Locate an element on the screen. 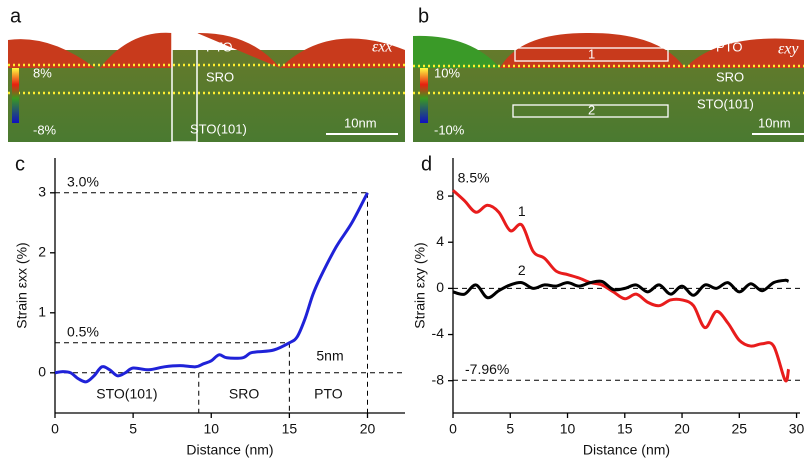 This screenshot has height=460, width=804. panel-a: a 8% -8% PTO SRO STO(101) εxx 10nm is located at coordinates (206, 74).